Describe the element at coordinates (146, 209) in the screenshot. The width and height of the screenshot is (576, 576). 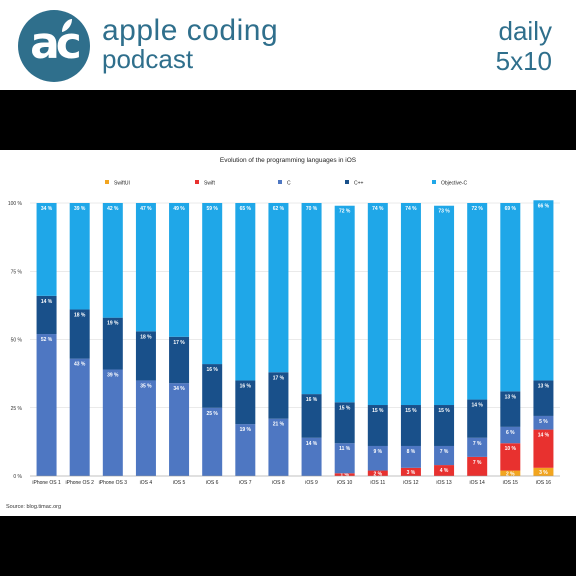
I see `bar-value-label: 47 %` at that location.